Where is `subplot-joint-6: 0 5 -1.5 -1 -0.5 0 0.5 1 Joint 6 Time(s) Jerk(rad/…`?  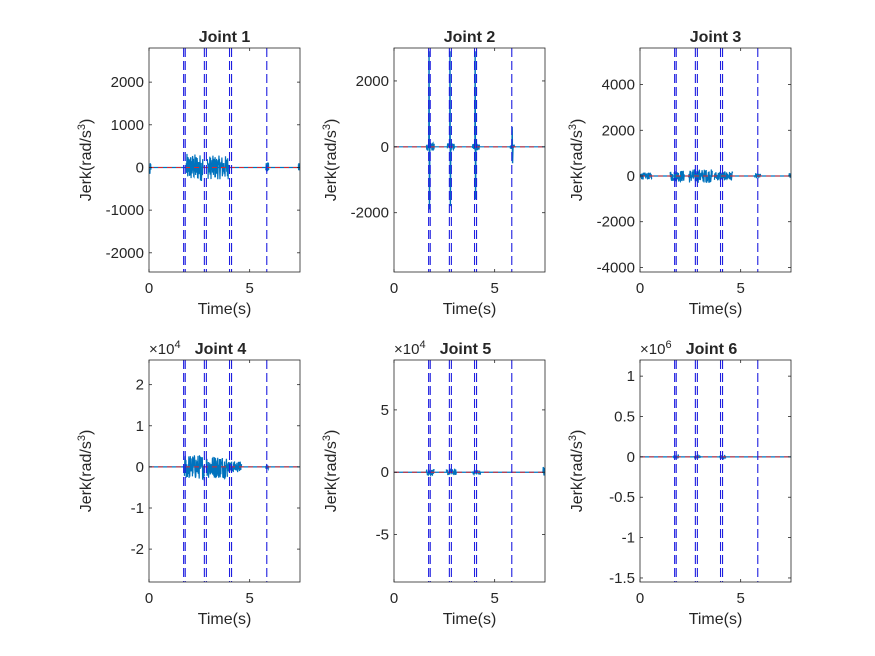 subplot-joint-6: 0 5 -1.5 -1 -0.5 0 0.5 1 Joint 6 Time(s) Jerk(rad/… is located at coordinates (679, 483).